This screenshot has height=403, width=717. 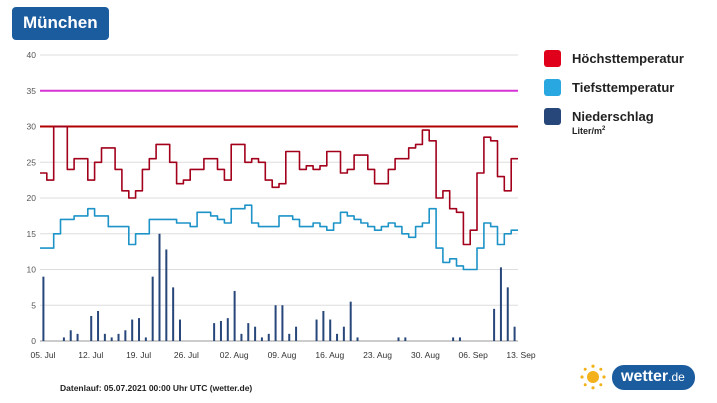 I want to click on legend-swatch-min-temp, so click(x=552, y=87).